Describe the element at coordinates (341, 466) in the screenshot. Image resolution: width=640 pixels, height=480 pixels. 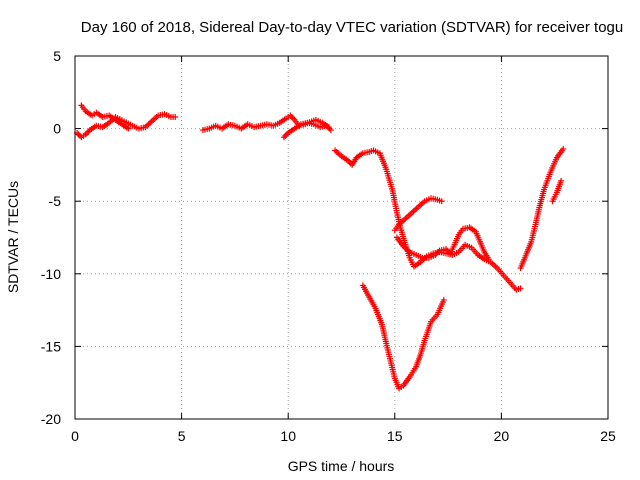
I see `x-axis-label: GPS time / hours` at that location.